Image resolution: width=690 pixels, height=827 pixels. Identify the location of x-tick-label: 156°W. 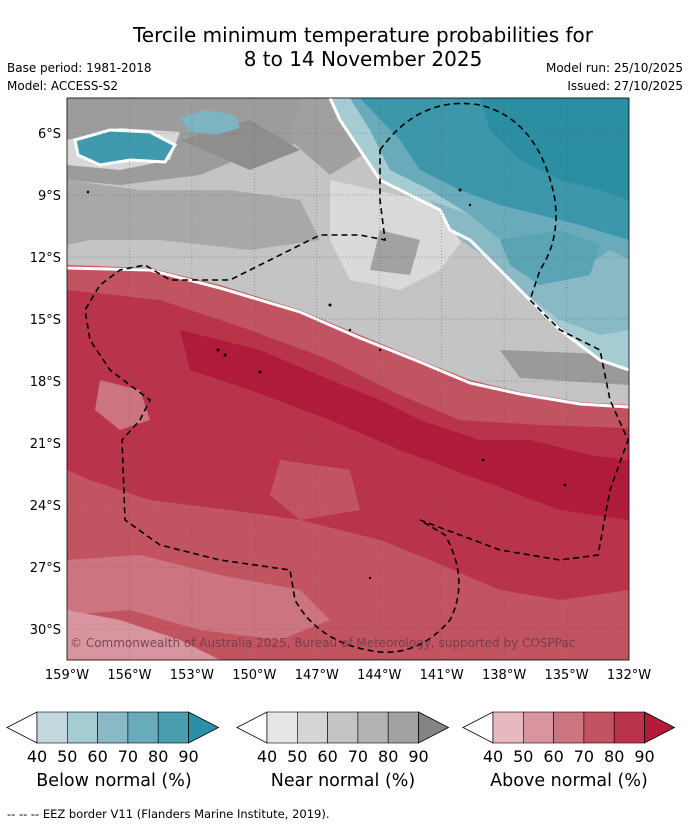
(129, 675).